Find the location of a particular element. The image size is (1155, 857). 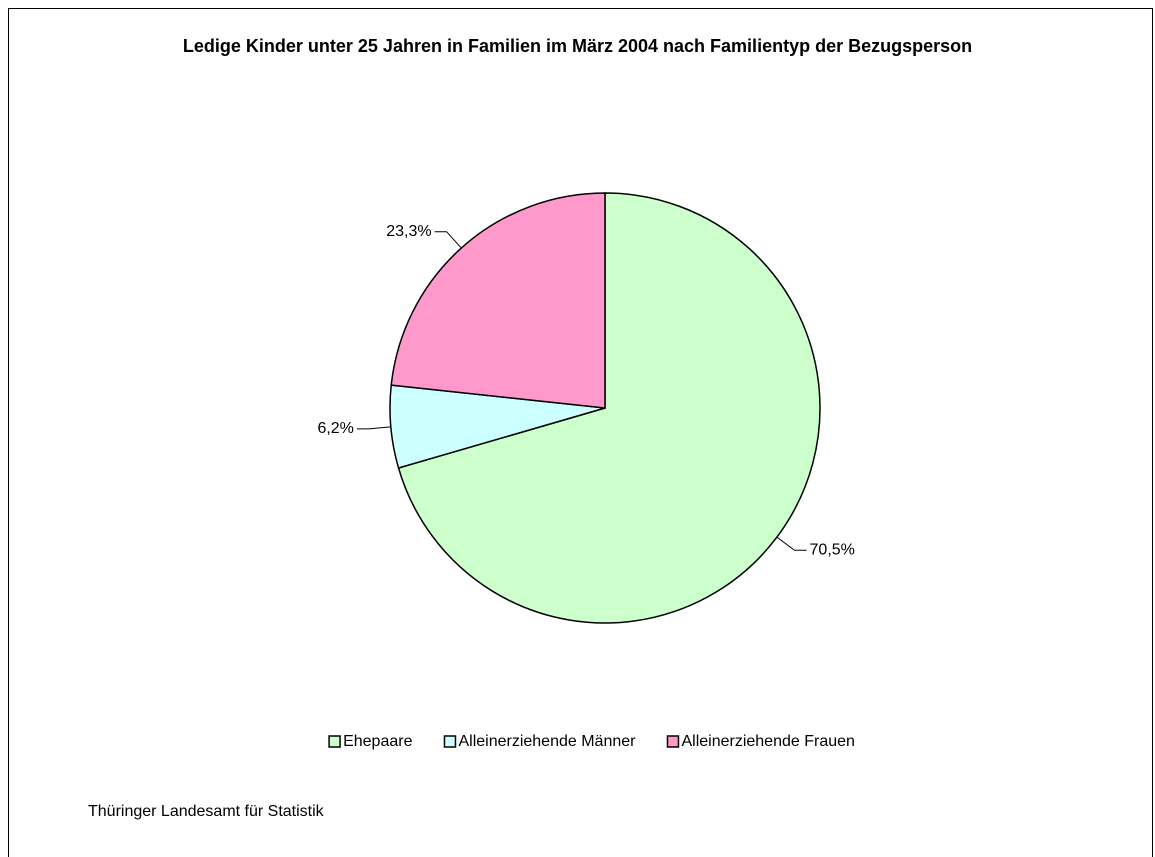

legend-label: Ehepaare is located at coordinates (377, 741).